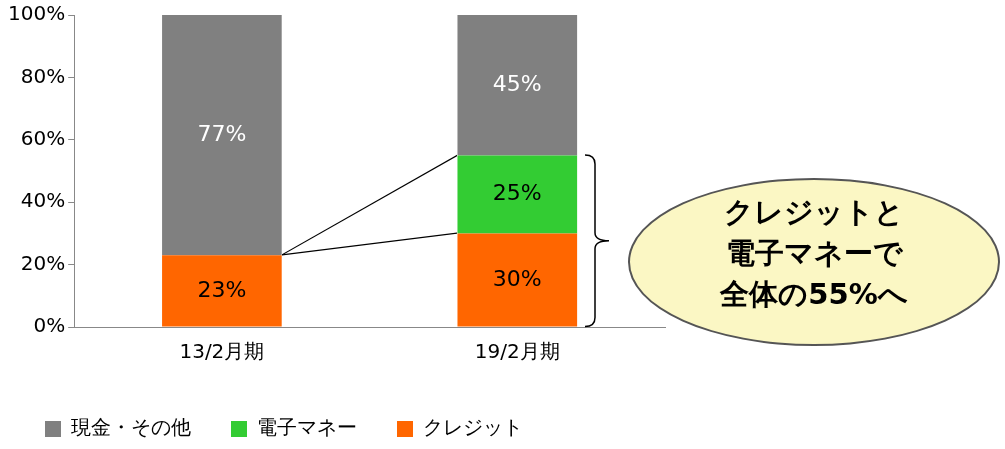 The image size is (1005, 449). Describe the element at coordinates (814, 253) in the screenshot. I see `text: クレジットと電子マネーで全体の55%へ` at that location.